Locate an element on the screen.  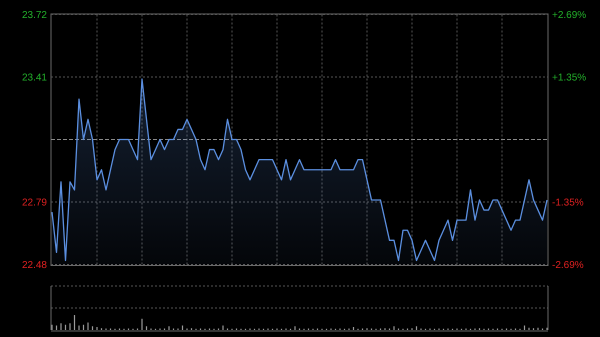
y-tick-label: 22.48 is located at coordinates (35, 265).